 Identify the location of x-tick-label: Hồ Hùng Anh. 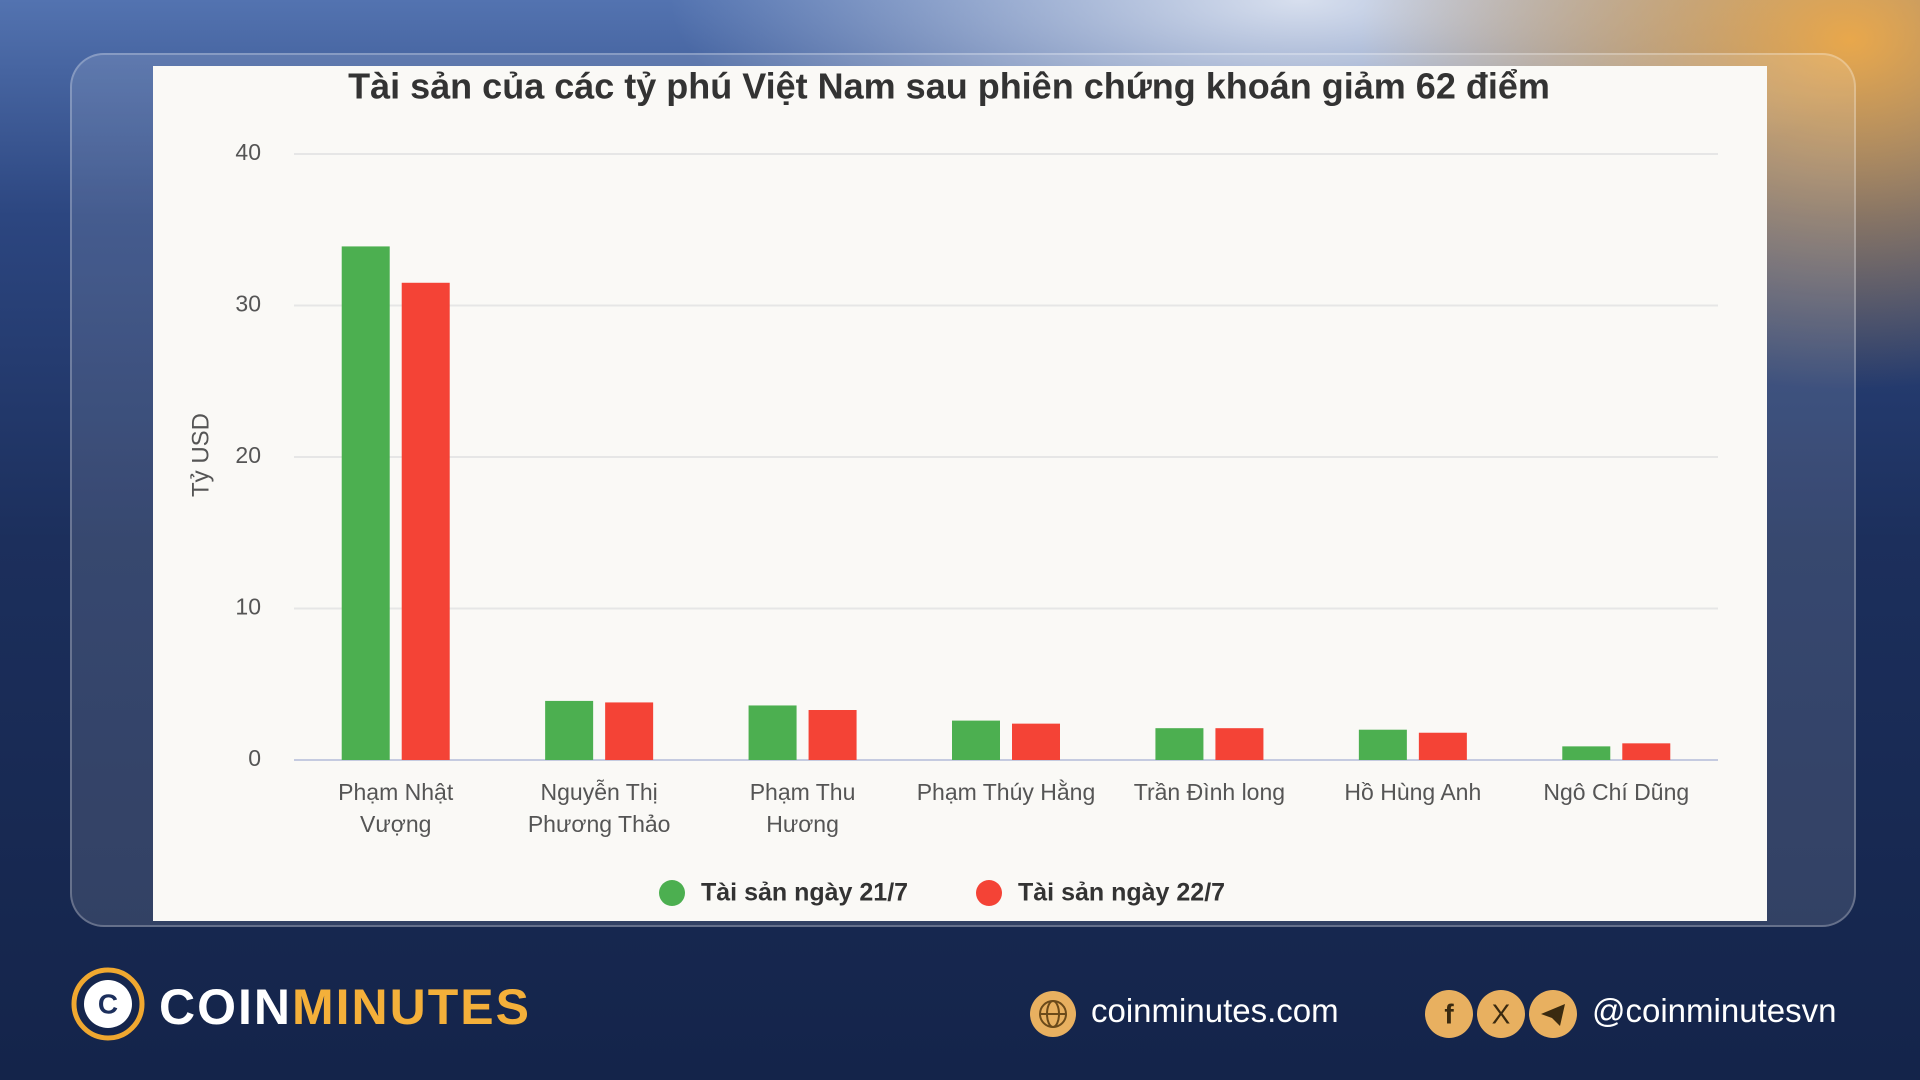
(1413, 792).